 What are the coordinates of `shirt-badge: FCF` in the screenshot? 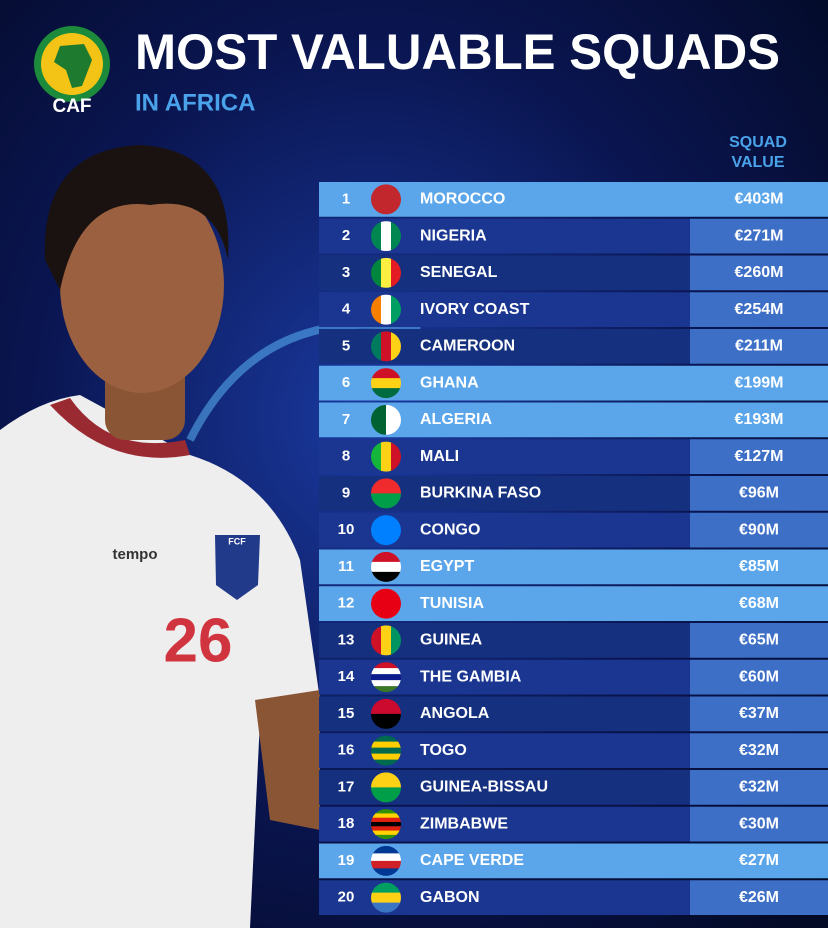 It's located at (237, 541).